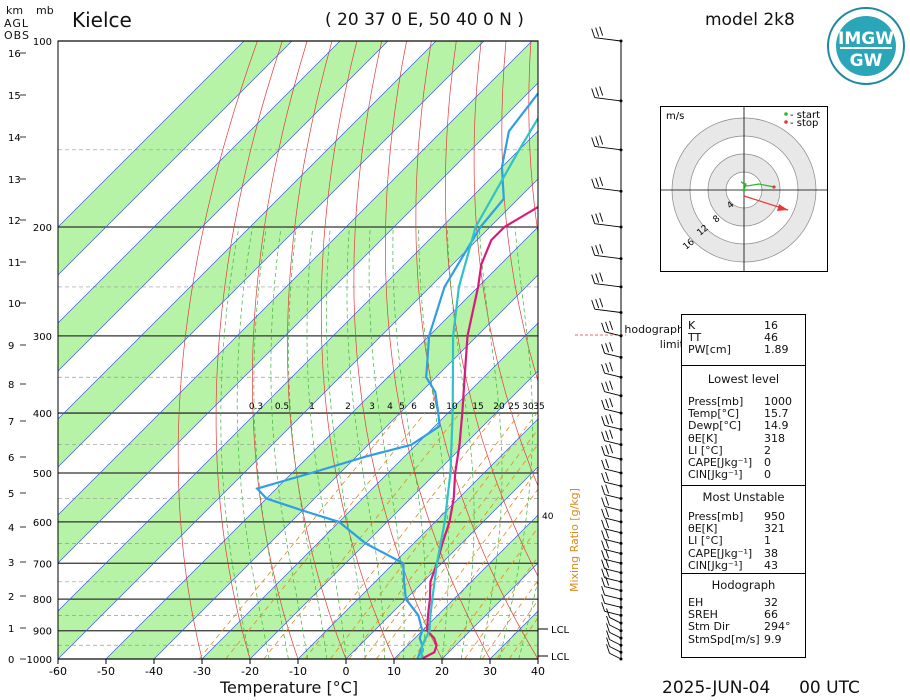 The image size is (910, 700). Describe the element at coordinates (298, 671) in the screenshot. I see `x-tick-label: -10` at that location.